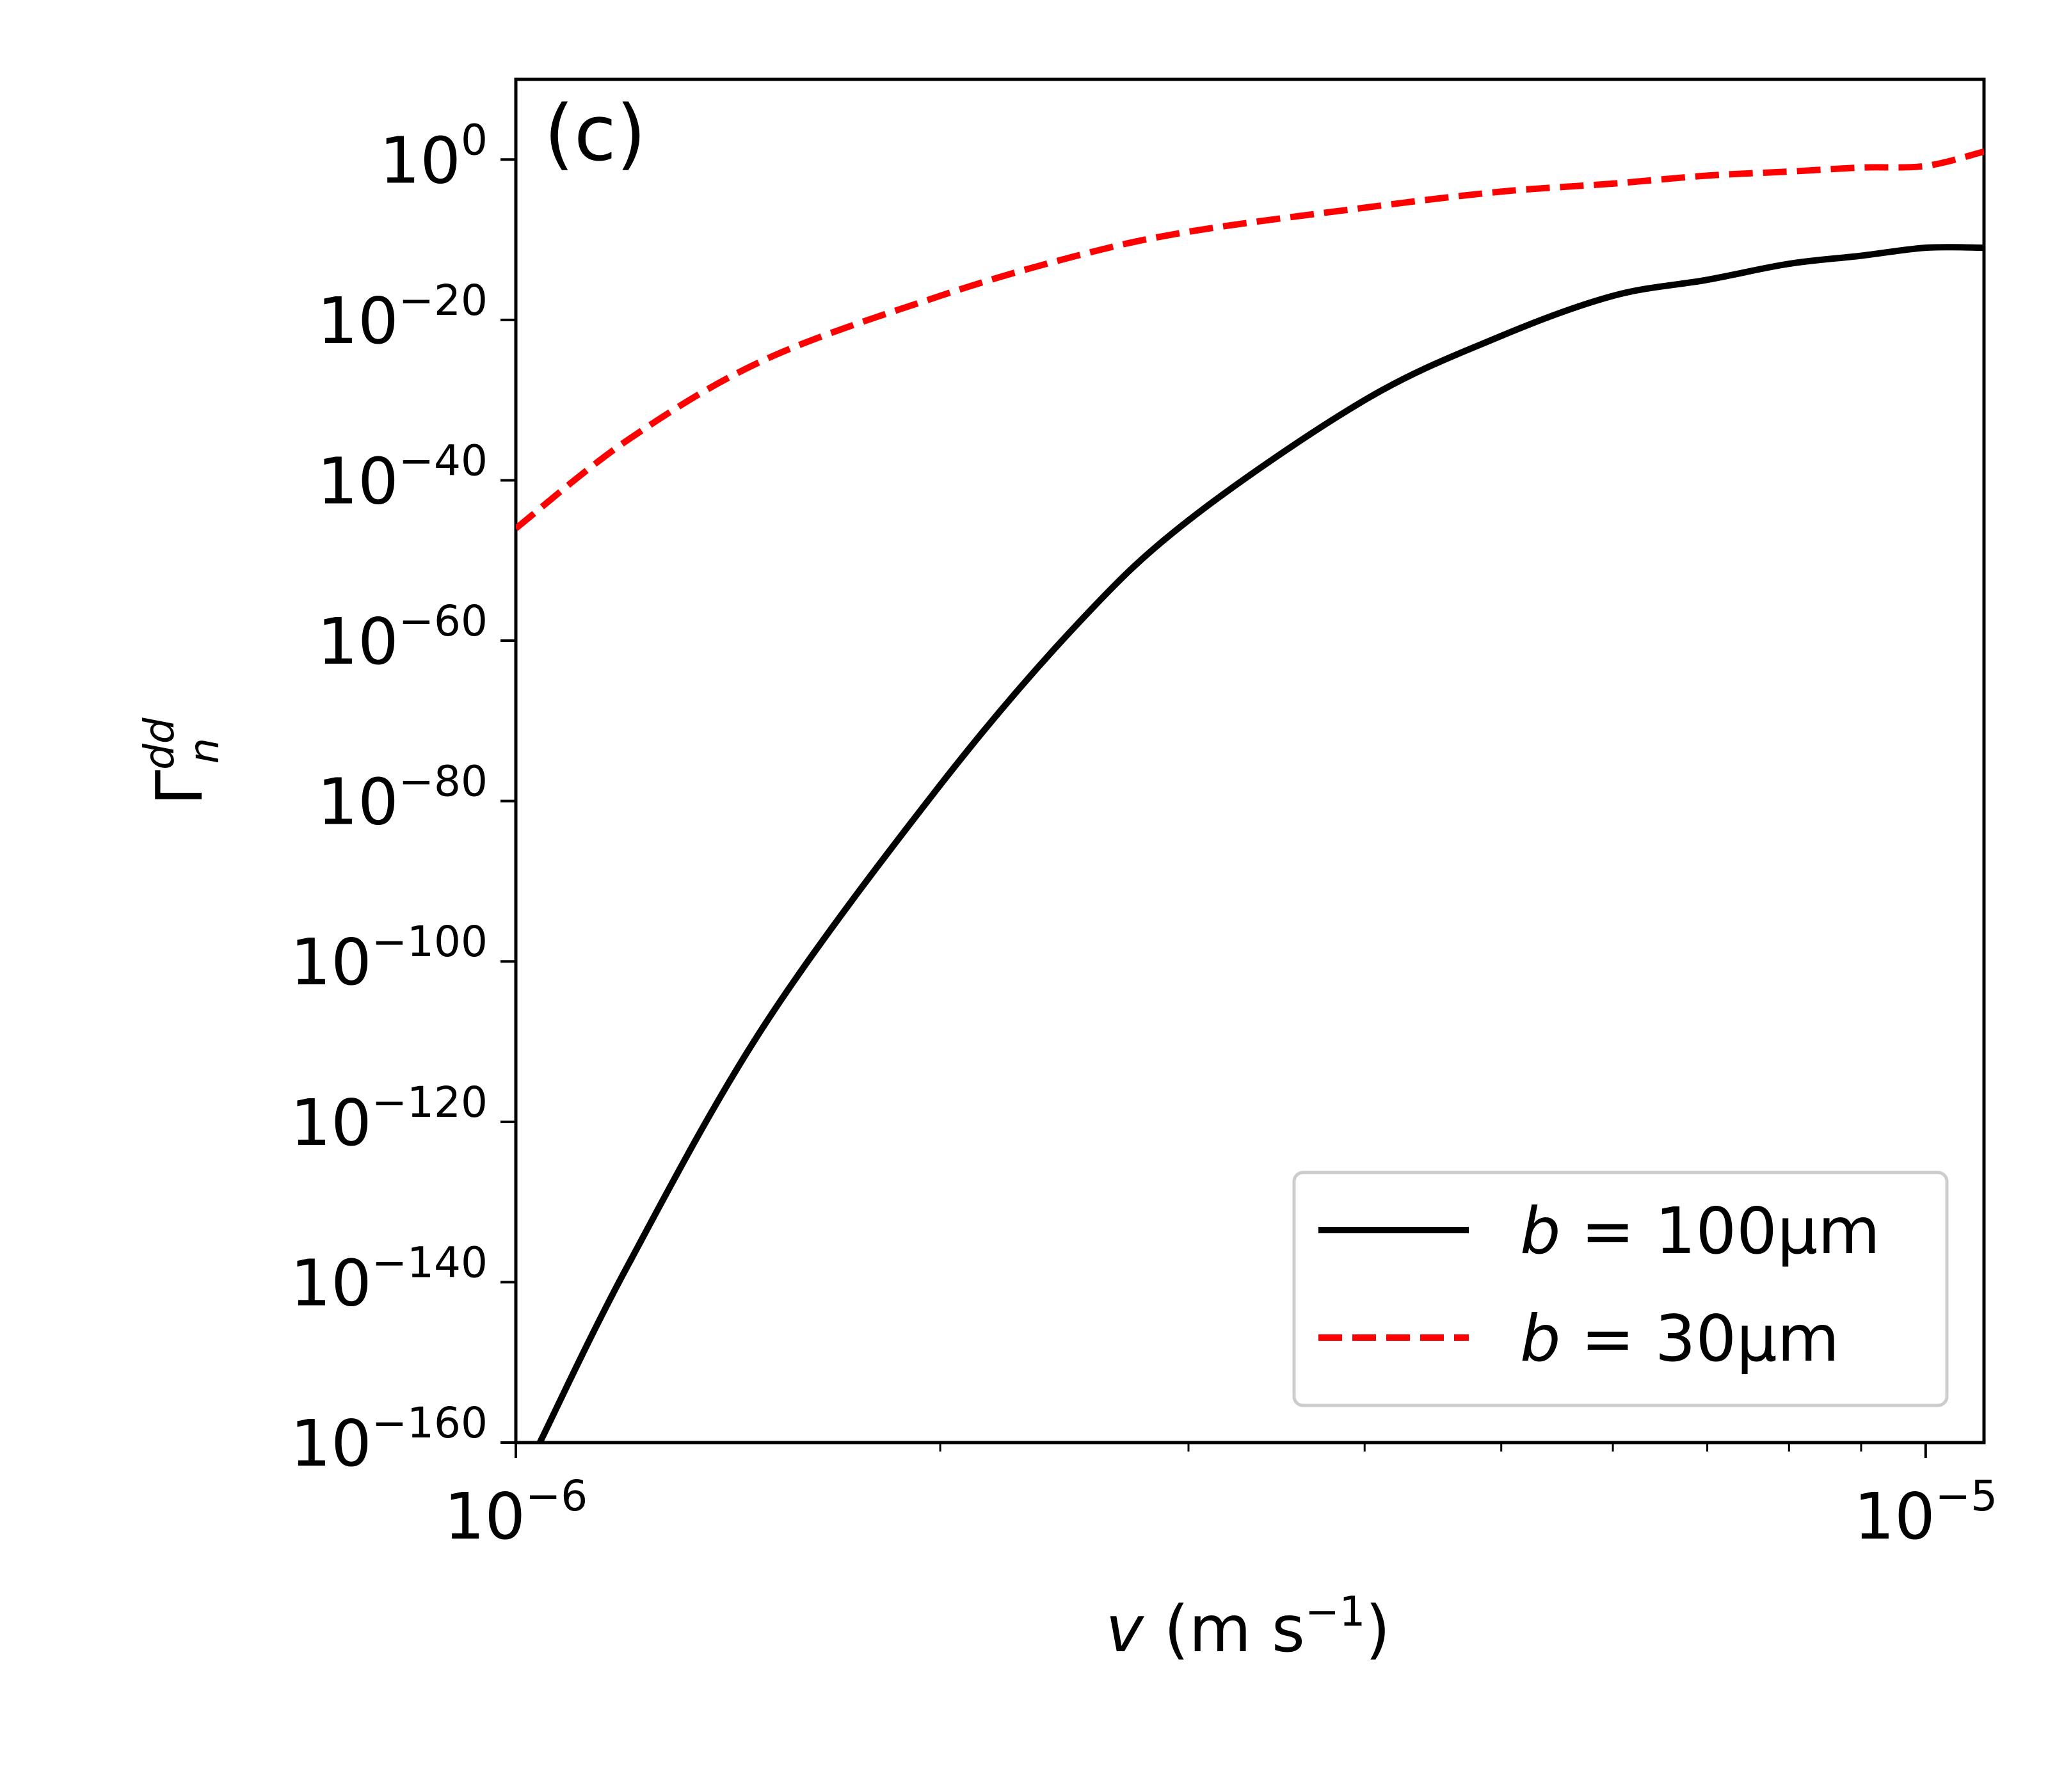  I want to click on x-axis-label-unit-exp: −1, so click(1335, 1612).